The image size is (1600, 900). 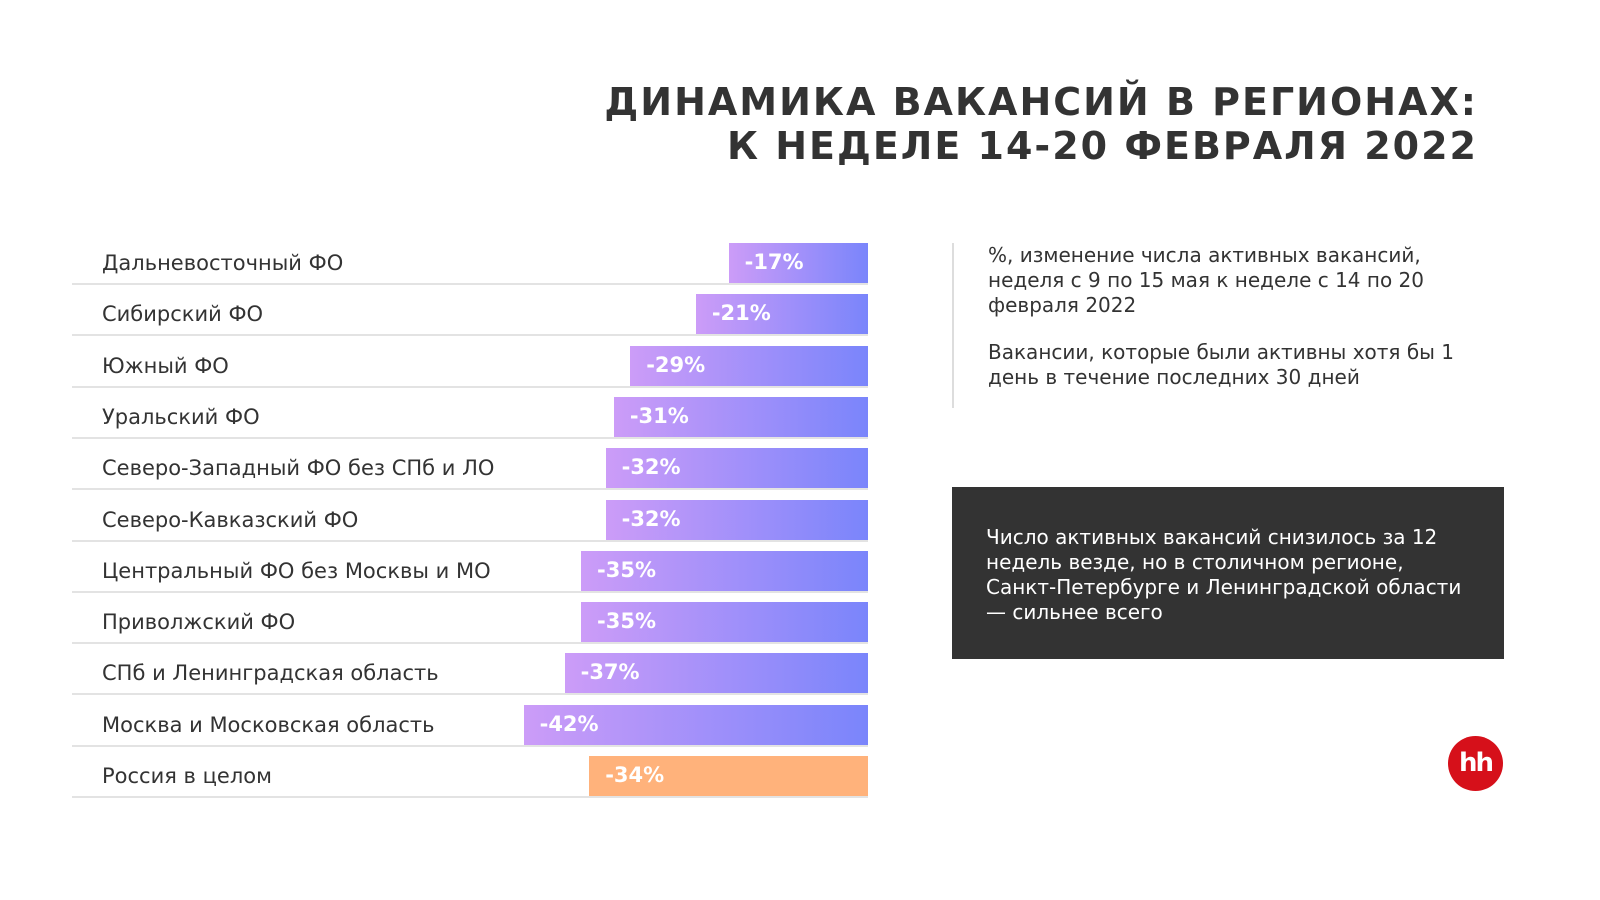 I want to click on region-bar: -31%, so click(x=740, y=416).